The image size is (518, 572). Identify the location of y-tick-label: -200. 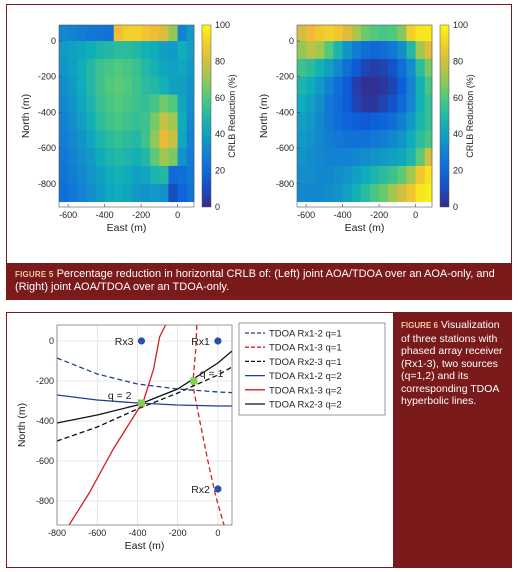
(285, 77).